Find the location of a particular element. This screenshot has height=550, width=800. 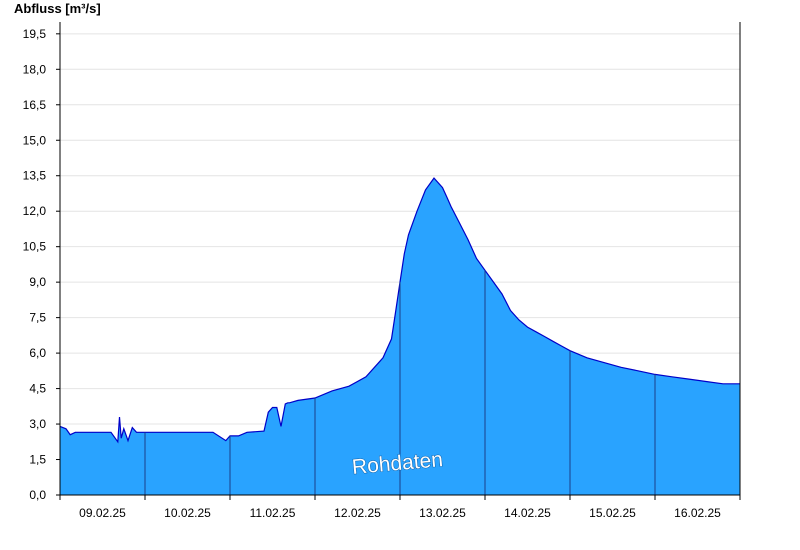

x-tick-label: 15.02.25 is located at coordinates (612, 513).